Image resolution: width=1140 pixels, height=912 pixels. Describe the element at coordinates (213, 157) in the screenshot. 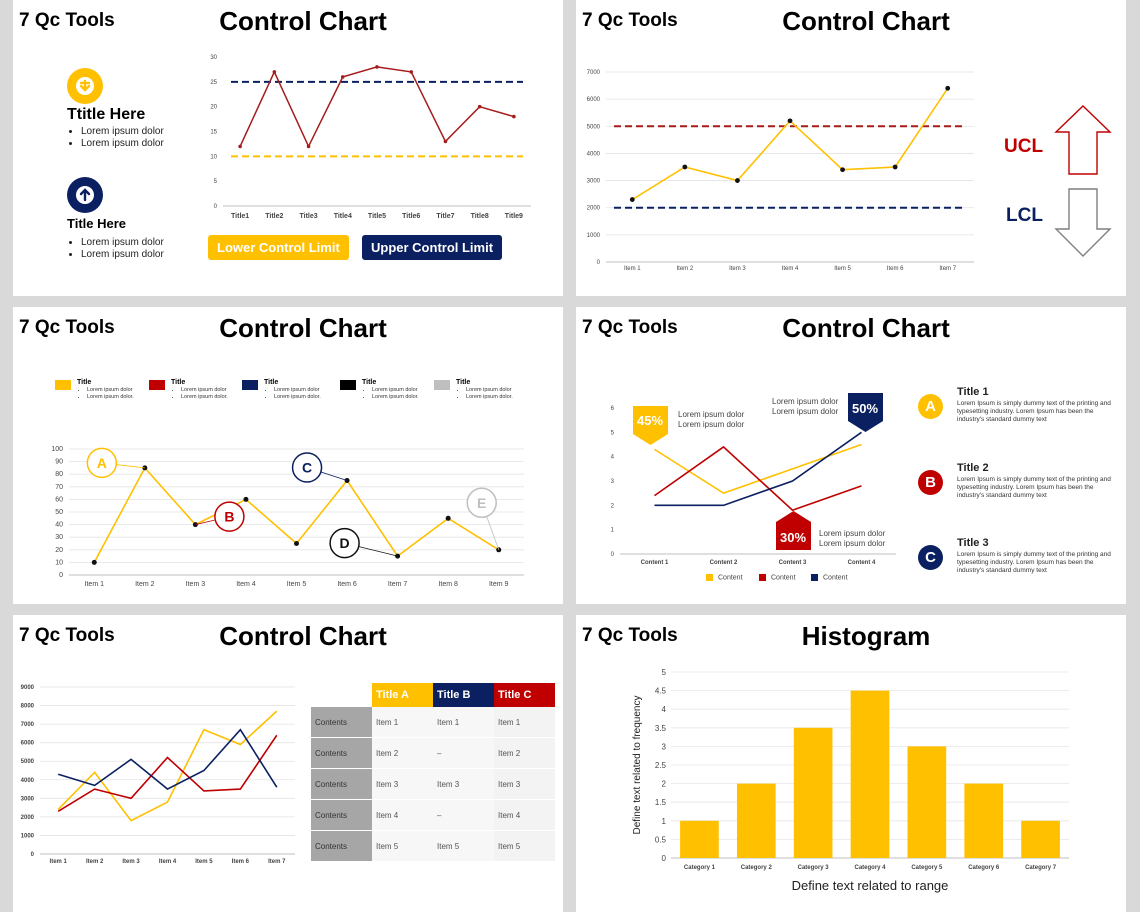

I see `y-tick-label: 10` at that location.